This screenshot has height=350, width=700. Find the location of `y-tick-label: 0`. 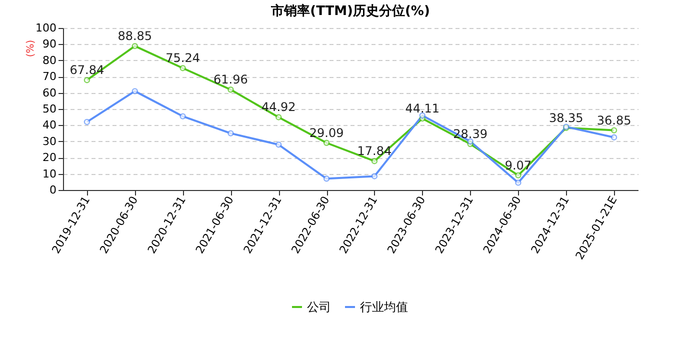

y-tick-label: 0 is located at coordinates (53, 190).